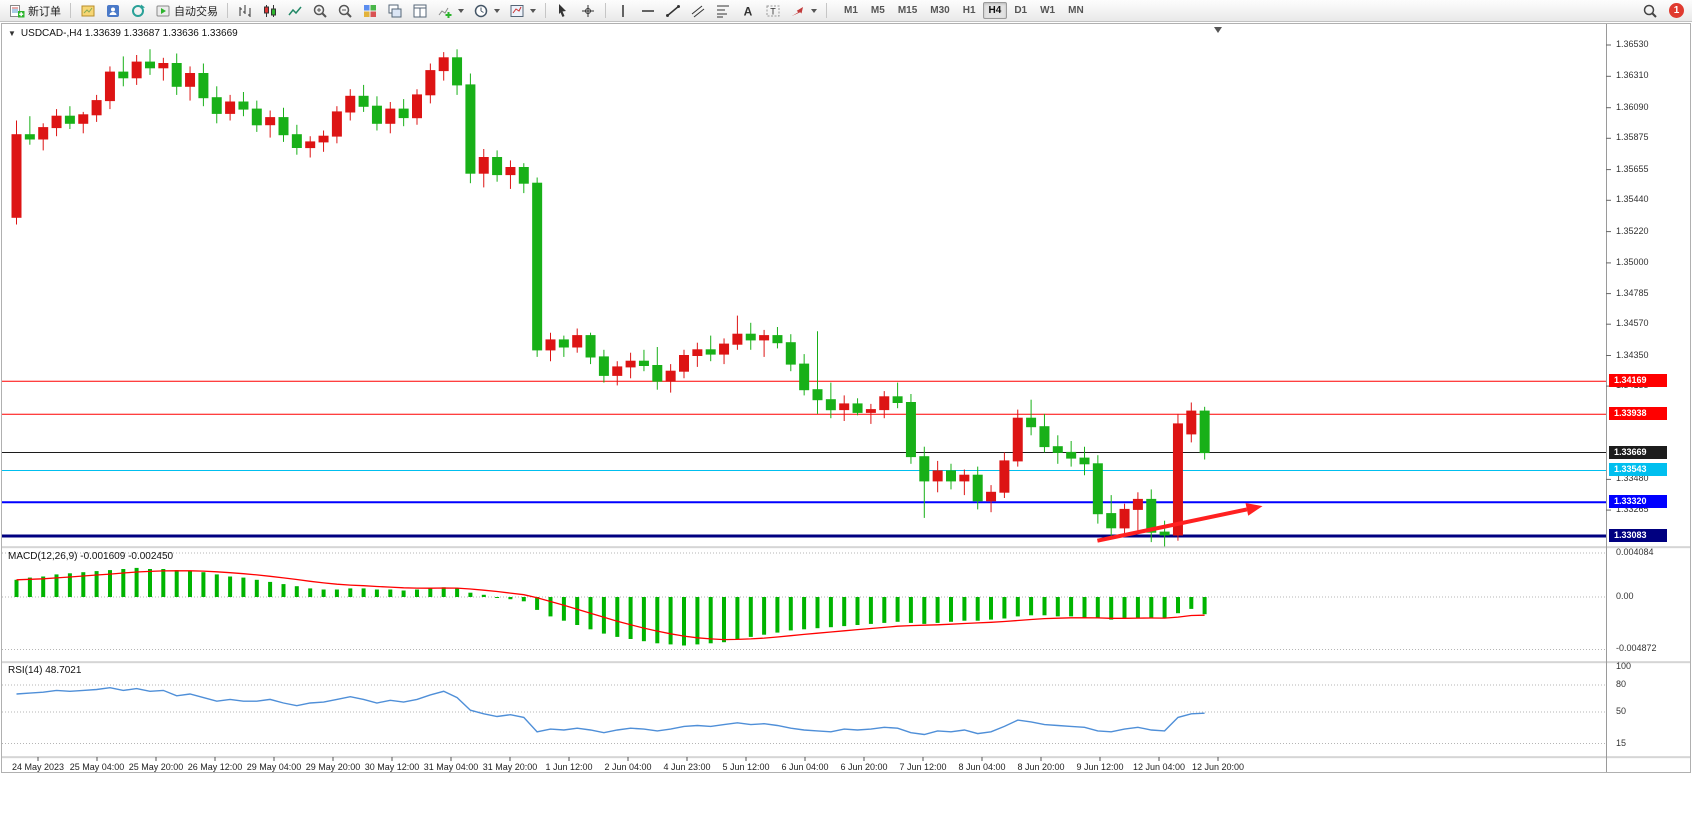  What do you see at coordinates (995, 10) in the screenshot?
I see `timeframe-button-H4: H4` at bounding box center [995, 10].